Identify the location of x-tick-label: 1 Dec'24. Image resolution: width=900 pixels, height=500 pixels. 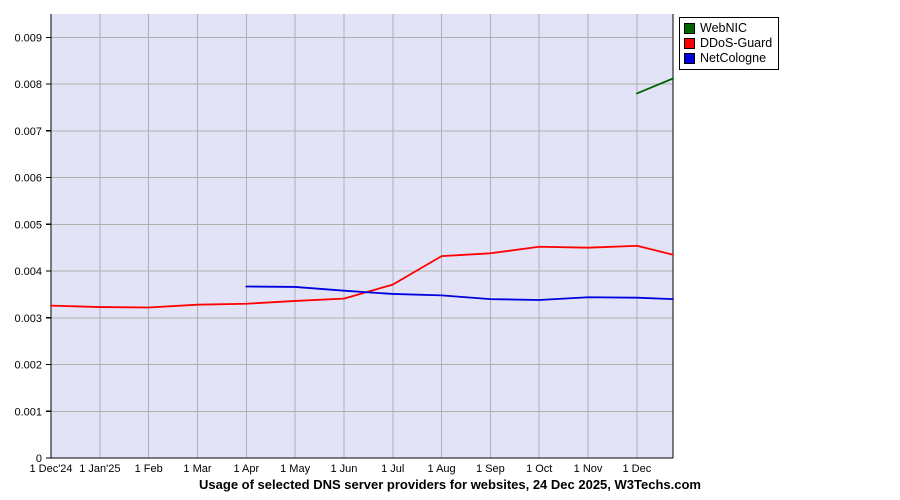
(50, 469).